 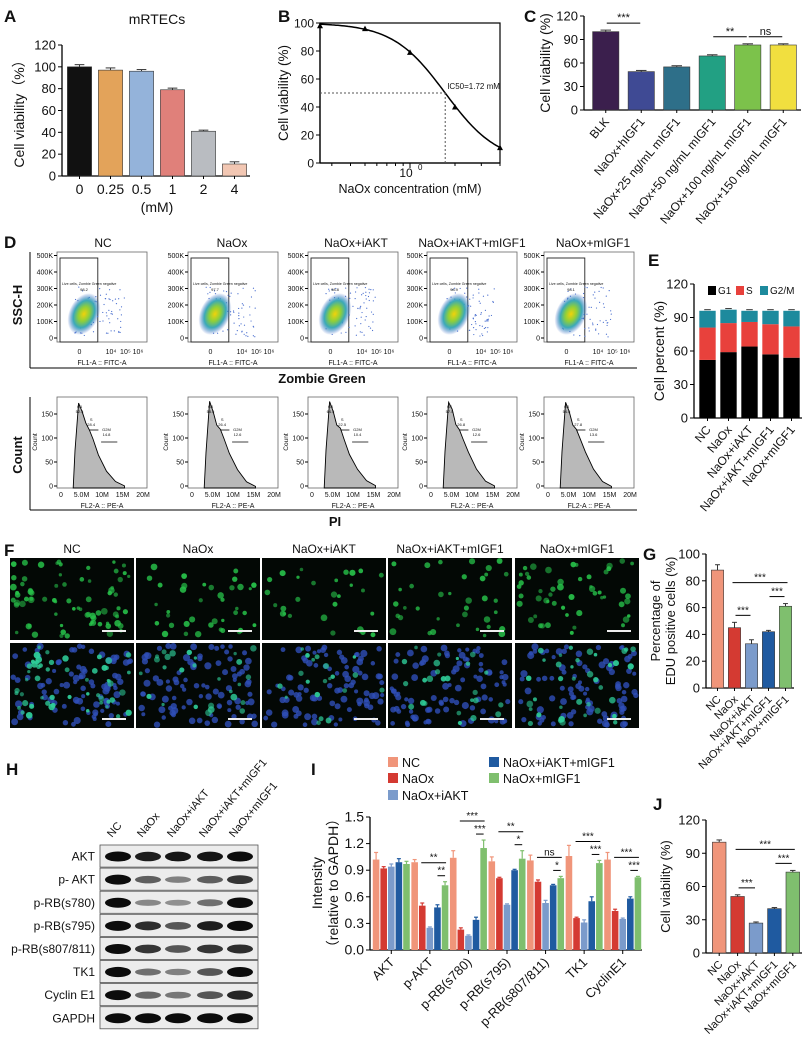 I want to click on panel-label-B: B, so click(x=284, y=16).